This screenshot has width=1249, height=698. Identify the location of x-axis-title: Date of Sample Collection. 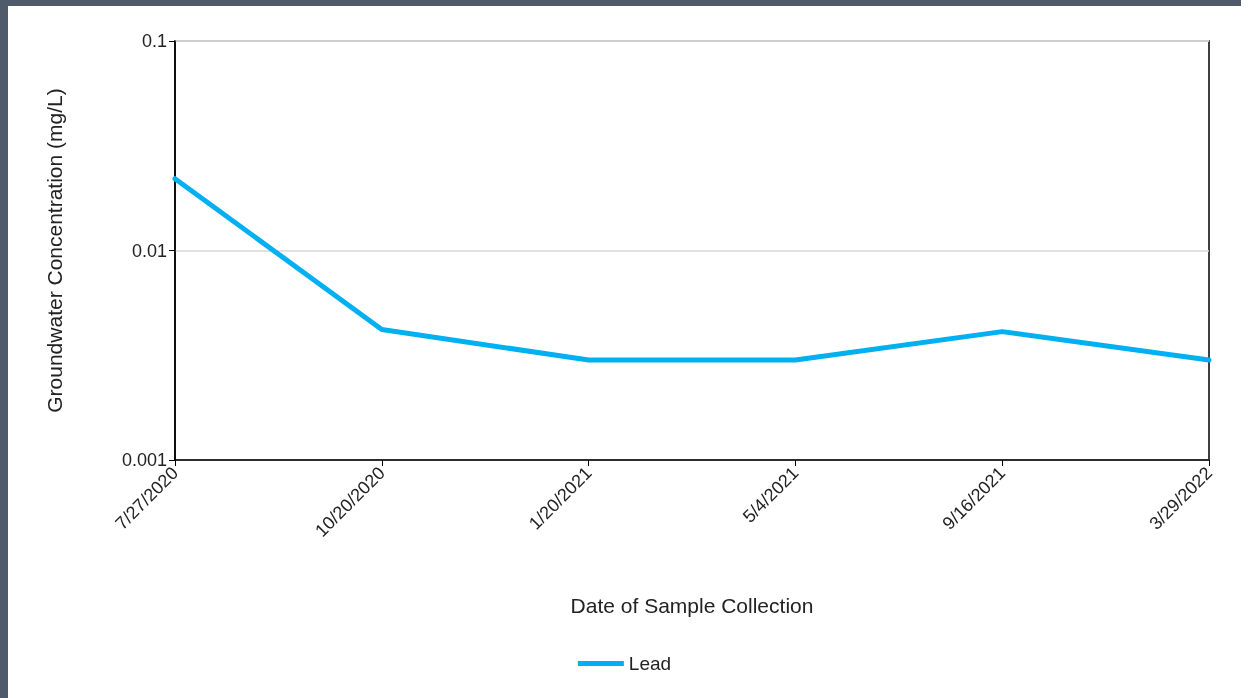
(692, 605).